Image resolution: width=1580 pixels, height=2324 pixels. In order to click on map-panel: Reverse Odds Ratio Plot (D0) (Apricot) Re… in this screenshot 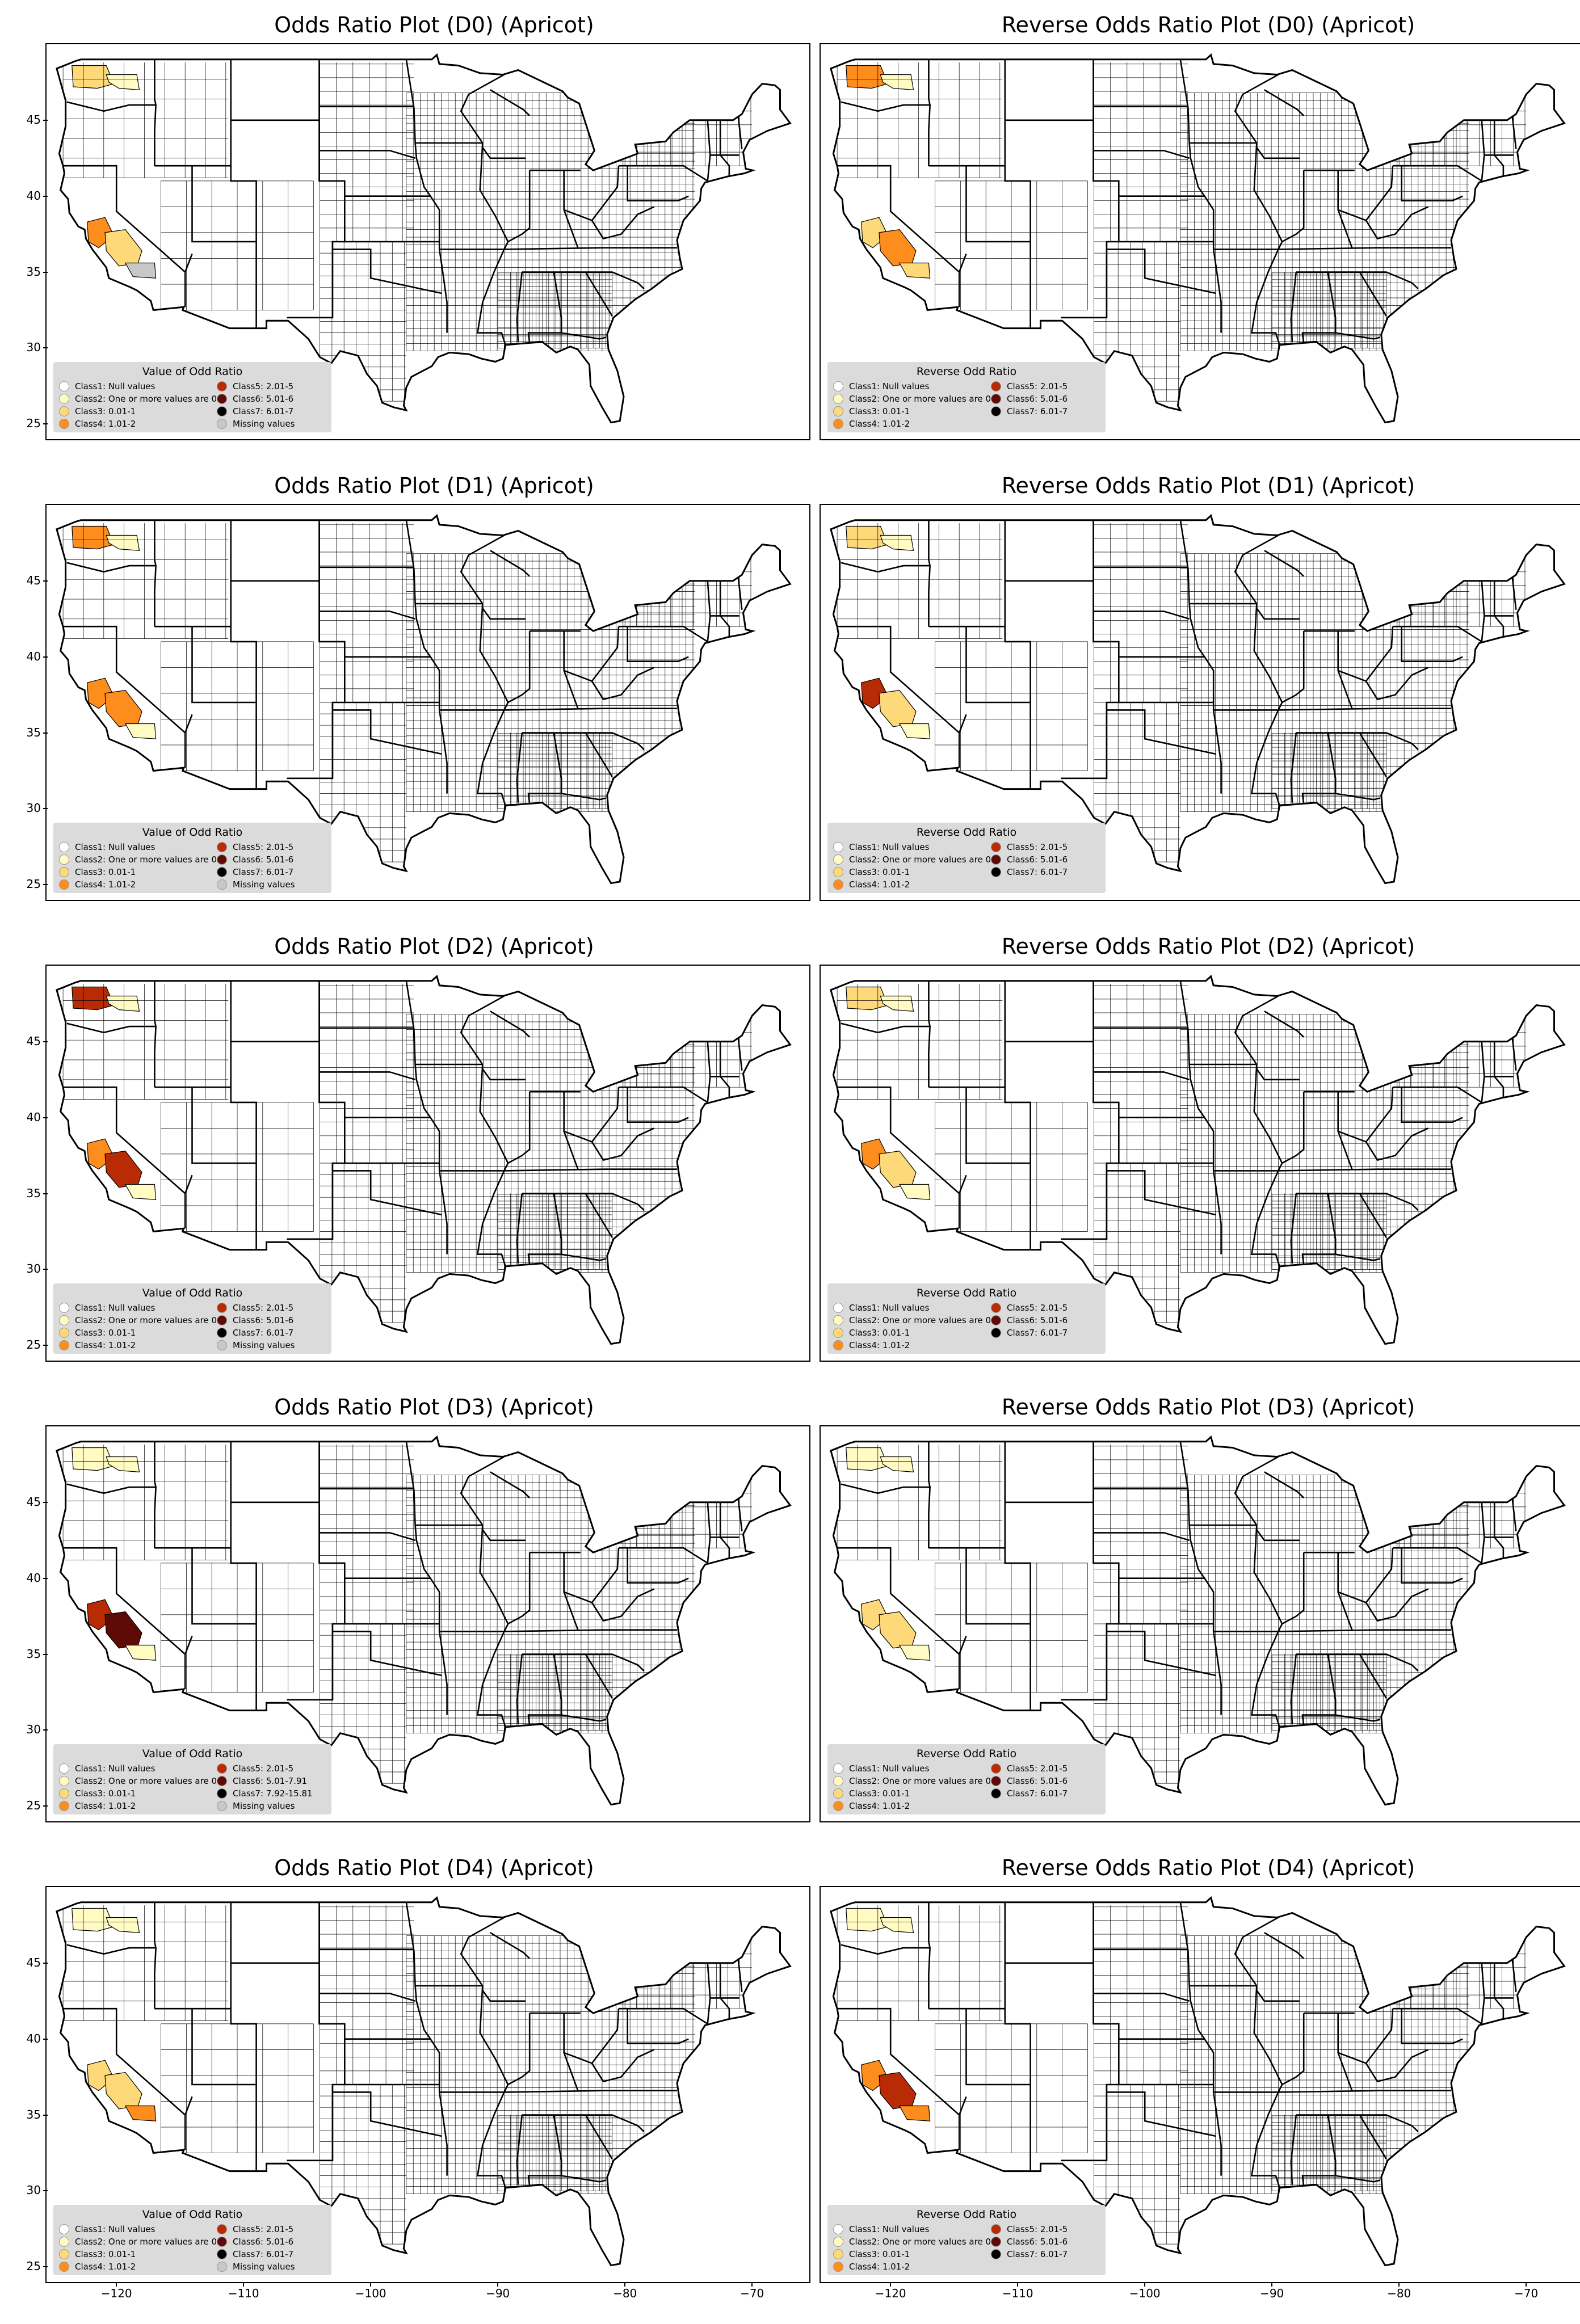, I will do `click(1200, 241)`.